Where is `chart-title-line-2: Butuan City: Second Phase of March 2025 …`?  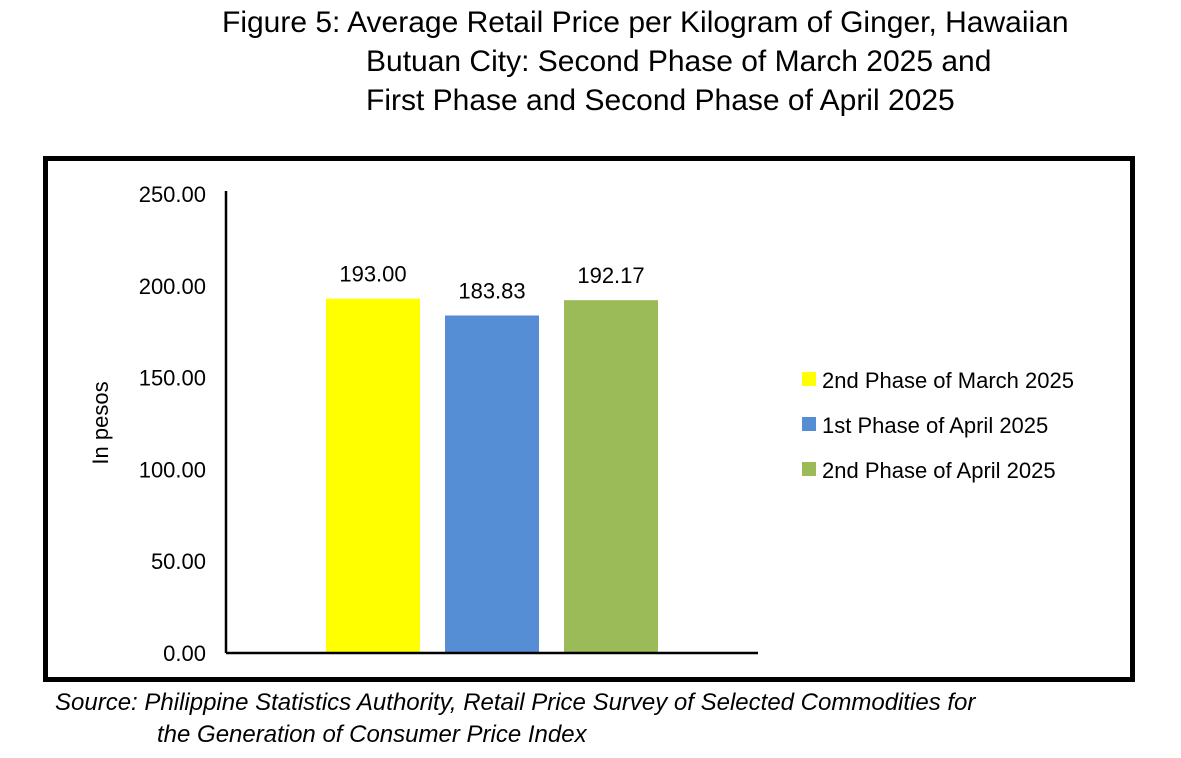 chart-title-line-2: Butuan City: Second Phase of March 2025 … is located at coordinates (679, 61).